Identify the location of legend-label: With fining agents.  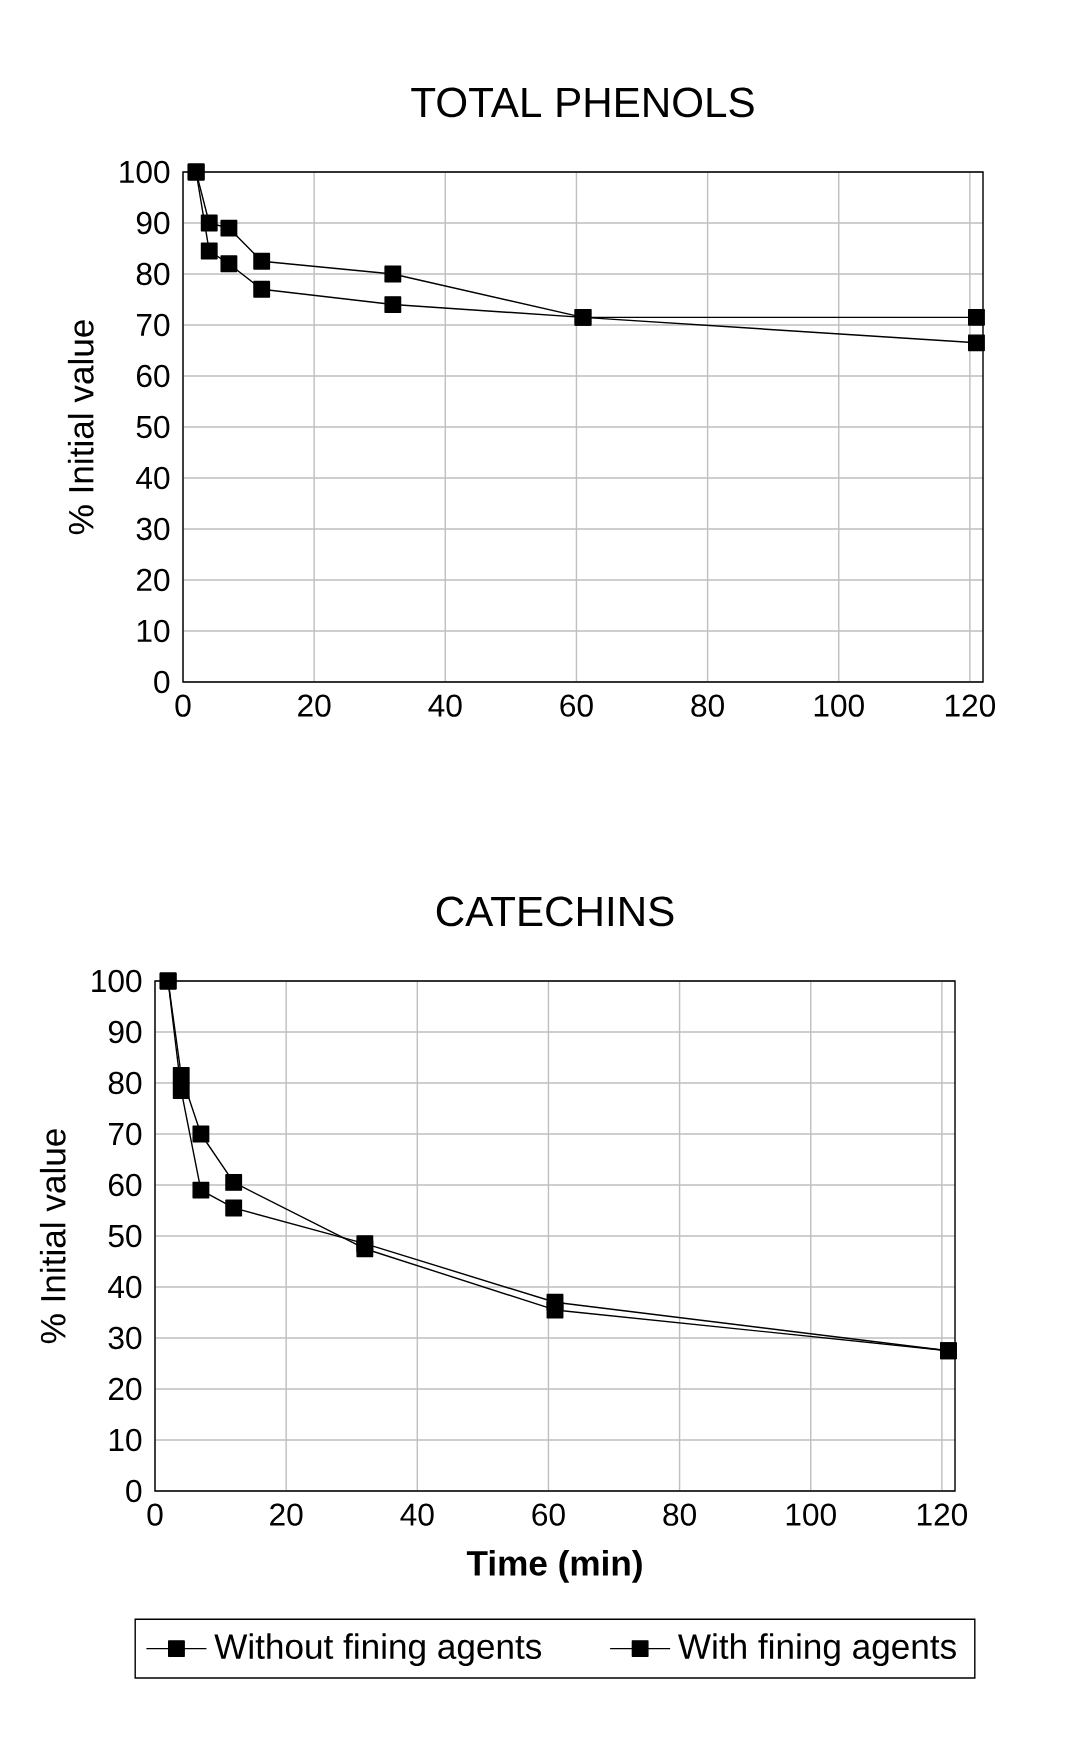
(817, 1649).